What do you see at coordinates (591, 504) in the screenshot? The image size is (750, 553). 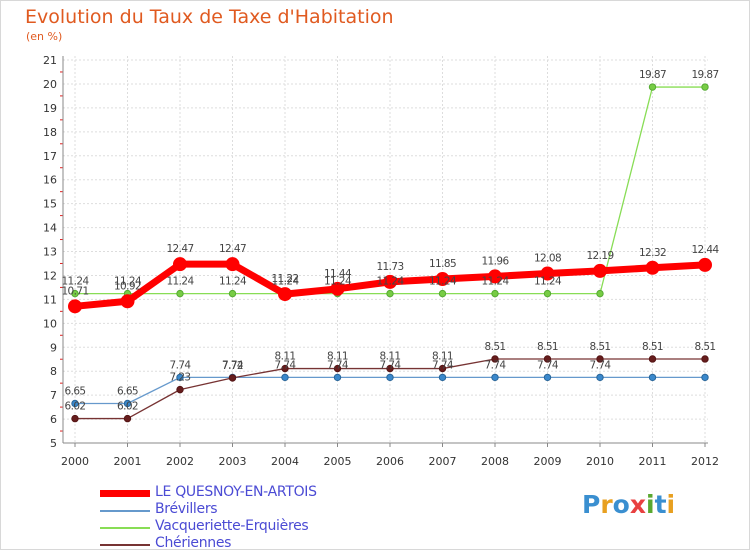 I see `logo-letter: P` at bounding box center [591, 504].